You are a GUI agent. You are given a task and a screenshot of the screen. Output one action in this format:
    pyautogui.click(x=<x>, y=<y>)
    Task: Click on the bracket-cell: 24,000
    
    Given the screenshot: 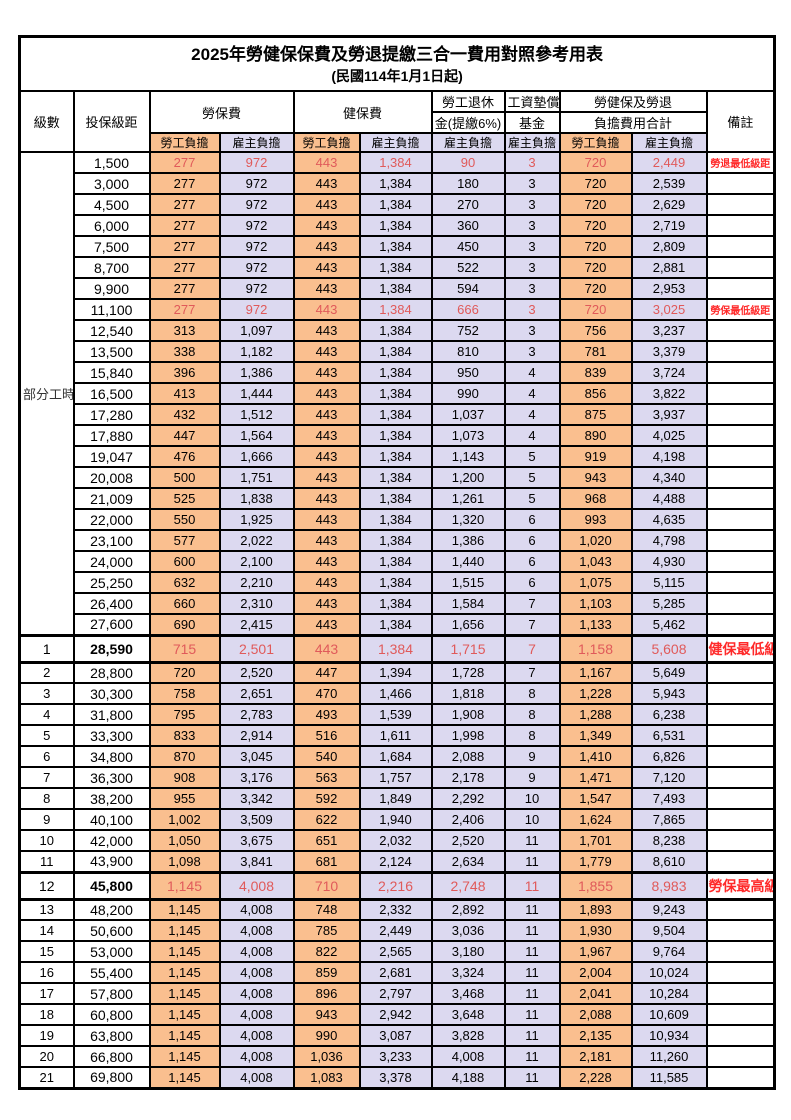 What is the action you would take?
    pyautogui.click(x=111, y=561)
    